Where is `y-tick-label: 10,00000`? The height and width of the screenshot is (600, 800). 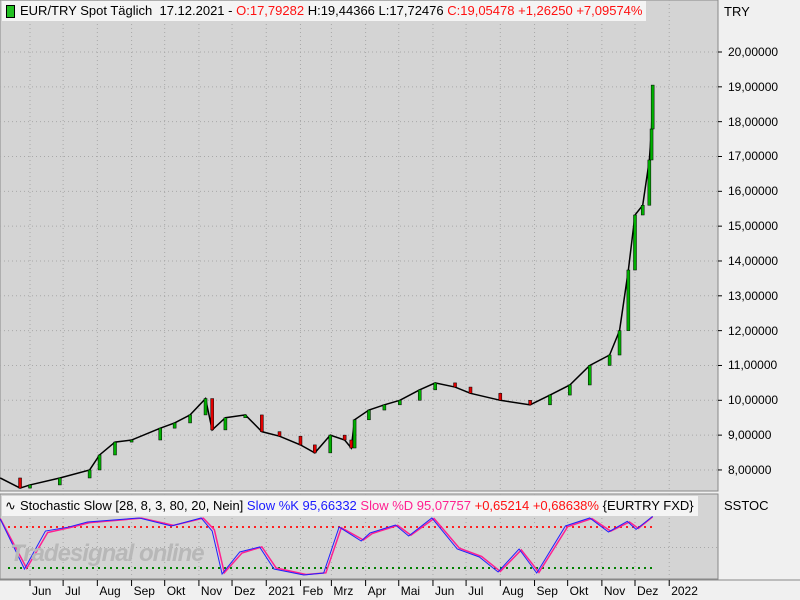
y-tick-label: 10,00000 is located at coordinates (753, 400).